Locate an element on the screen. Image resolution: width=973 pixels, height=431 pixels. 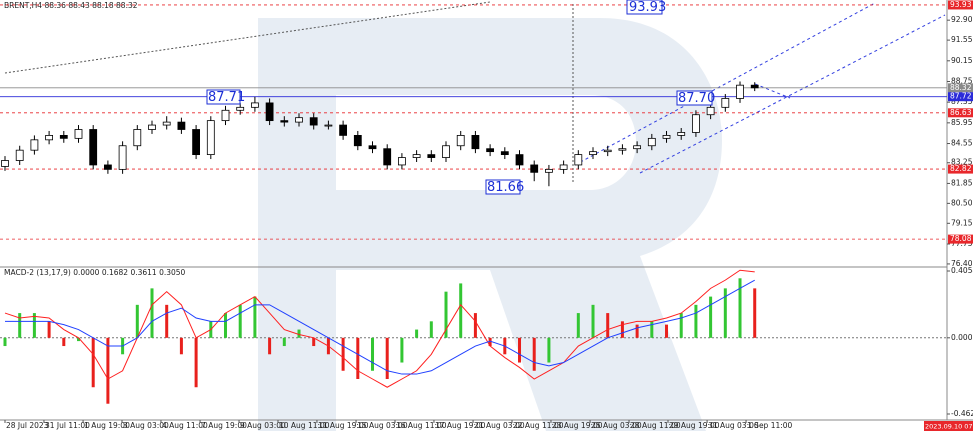
y-tick-label: 79.15 is located at coordinates (962, 222).